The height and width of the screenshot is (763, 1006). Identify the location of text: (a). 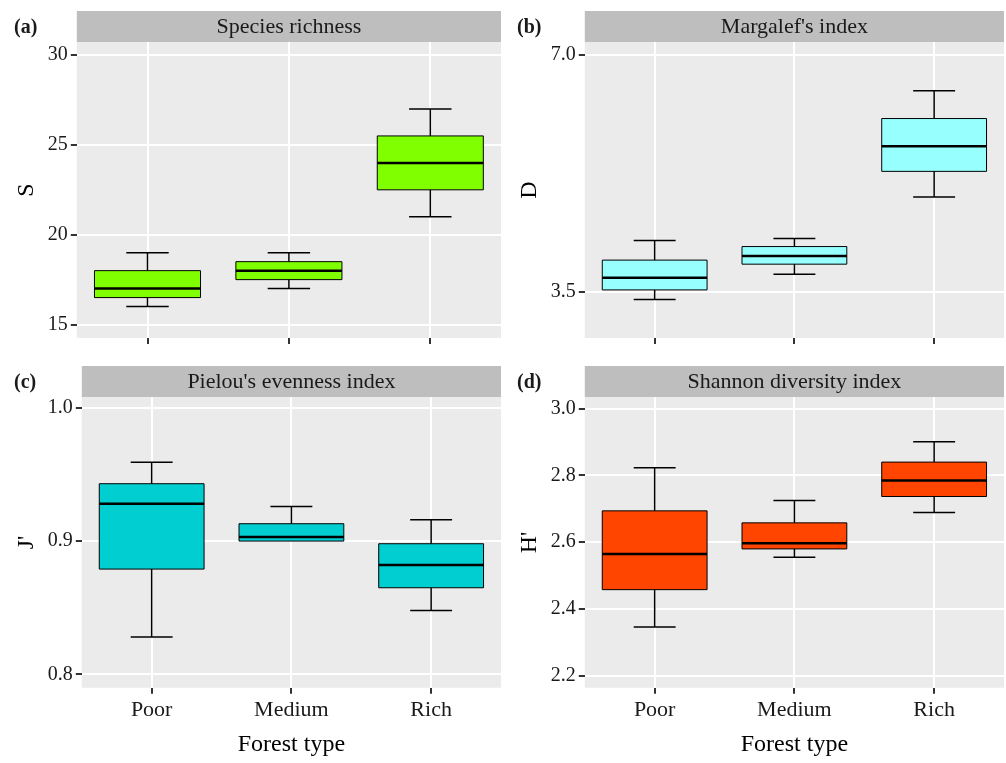
(26, 27).